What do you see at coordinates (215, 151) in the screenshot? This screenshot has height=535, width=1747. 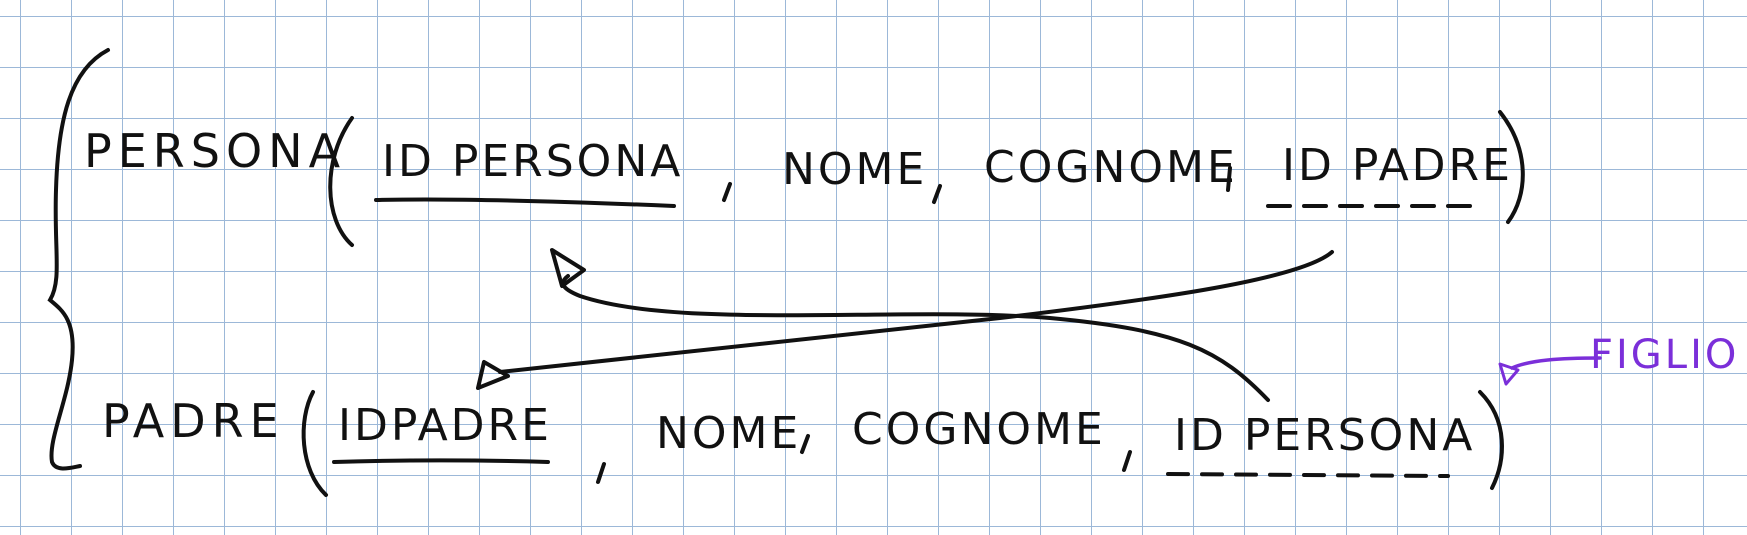 I see `relation-name-persona: PERSONA` at bounding box center [215, 151].